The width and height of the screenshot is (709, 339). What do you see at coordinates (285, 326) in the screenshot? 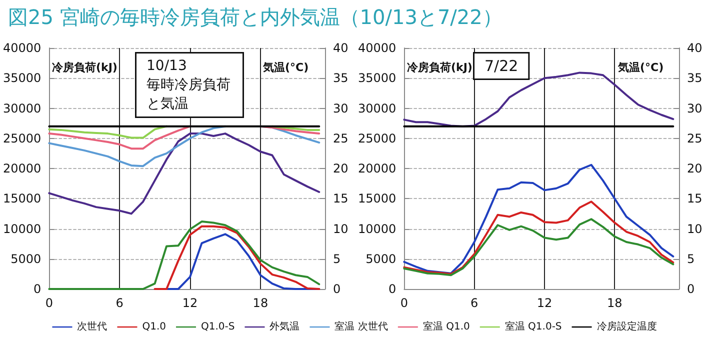
I see `legend-label: 外気温` at bounding box center [285, 326].